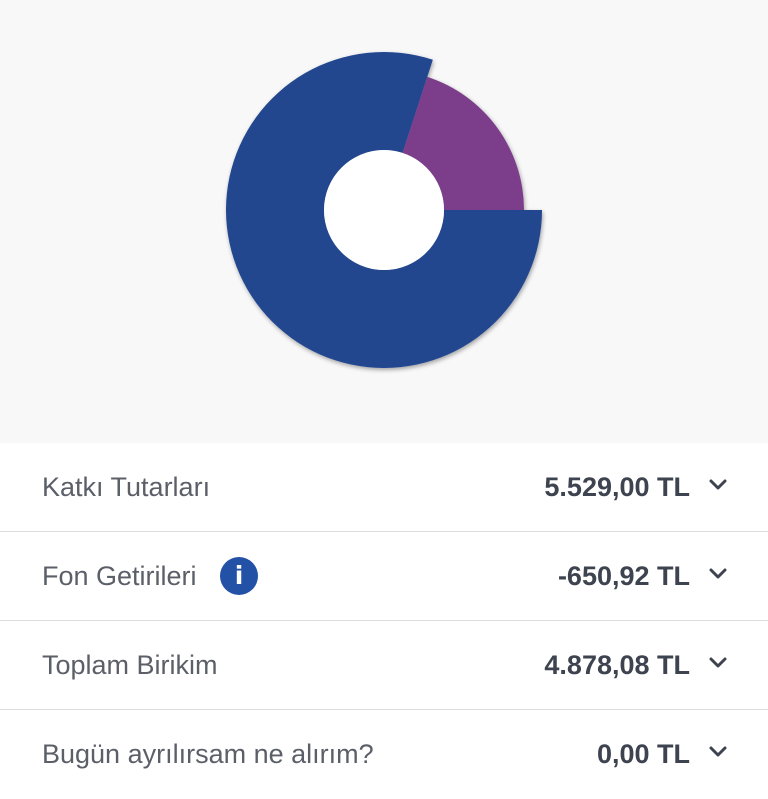  Describe the element at coordinates (643, 754) in the screenshot. I see `row-value: 0,00 TL` at that location.